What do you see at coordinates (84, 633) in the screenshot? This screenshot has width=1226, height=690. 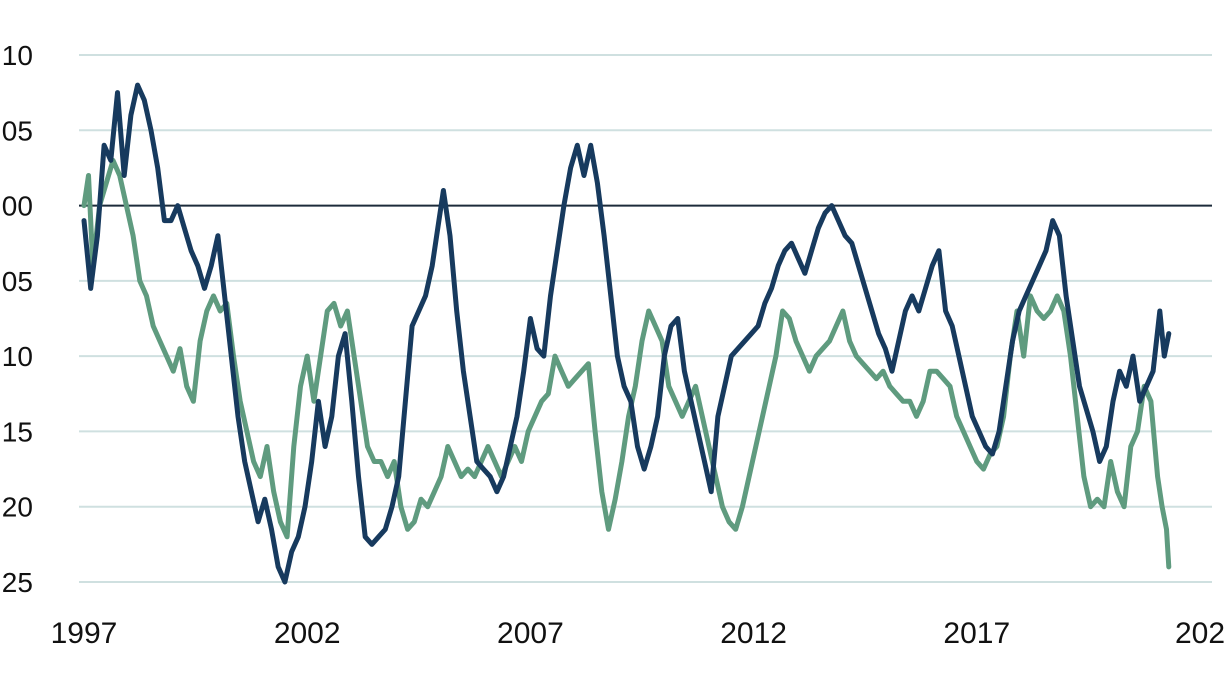 I see `x-tick-label: 1997` at bounding box center [84, 633].